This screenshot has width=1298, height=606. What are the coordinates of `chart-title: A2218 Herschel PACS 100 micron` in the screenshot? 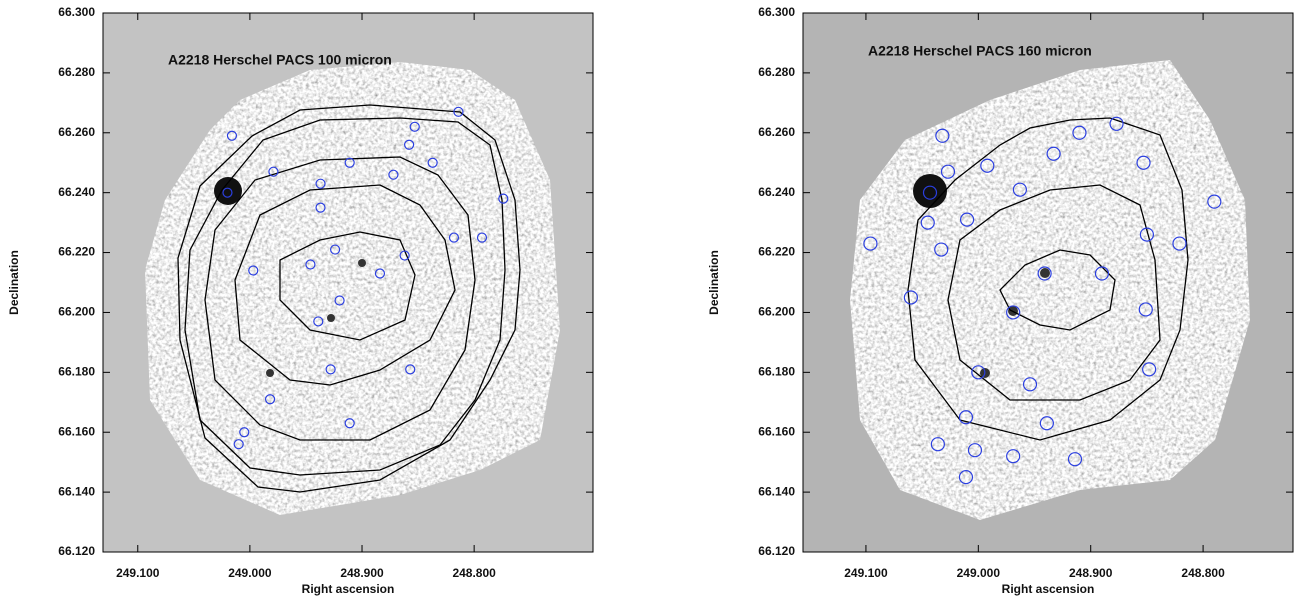 It's located at (280, 60).